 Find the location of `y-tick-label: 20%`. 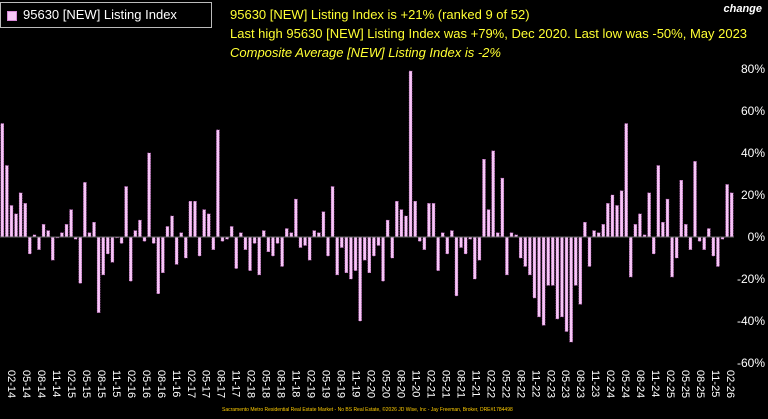

y-tick-label: 20% is located at coordinates (753, 195).